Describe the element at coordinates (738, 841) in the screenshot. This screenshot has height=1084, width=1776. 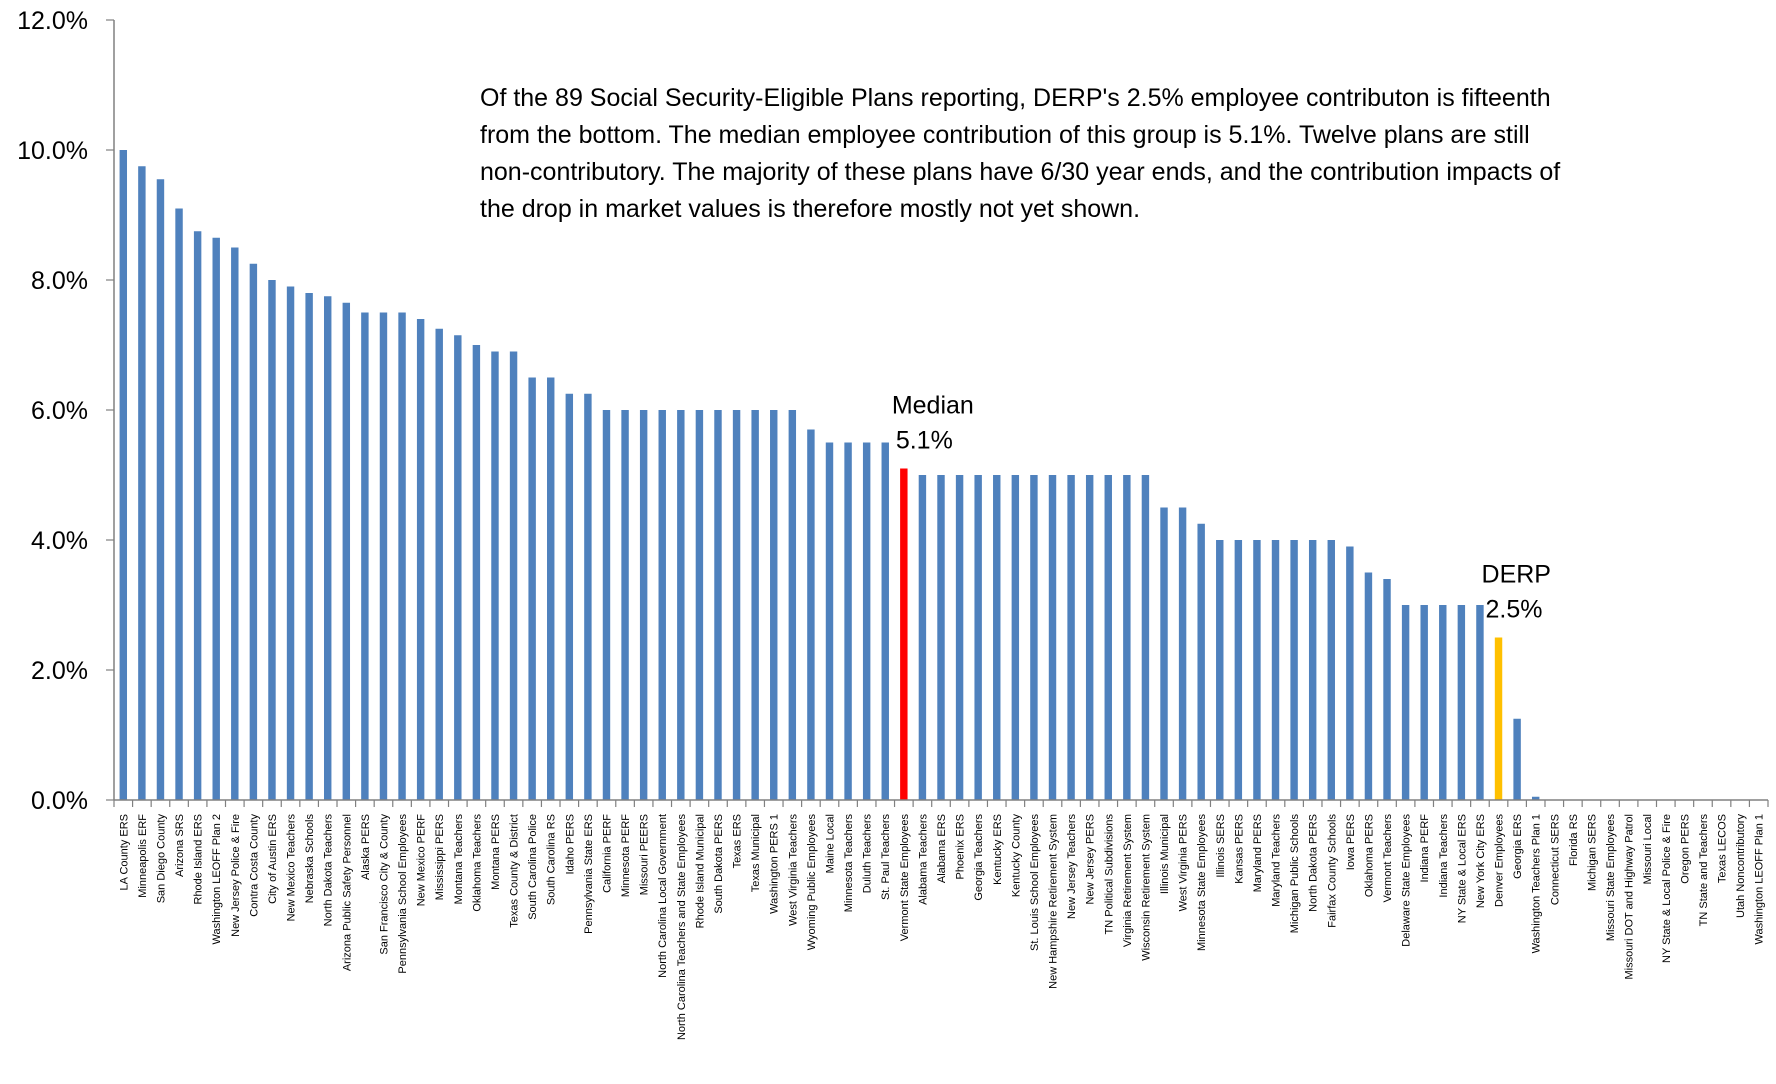
I see `x-tick-label: Texas ERS` at that location.